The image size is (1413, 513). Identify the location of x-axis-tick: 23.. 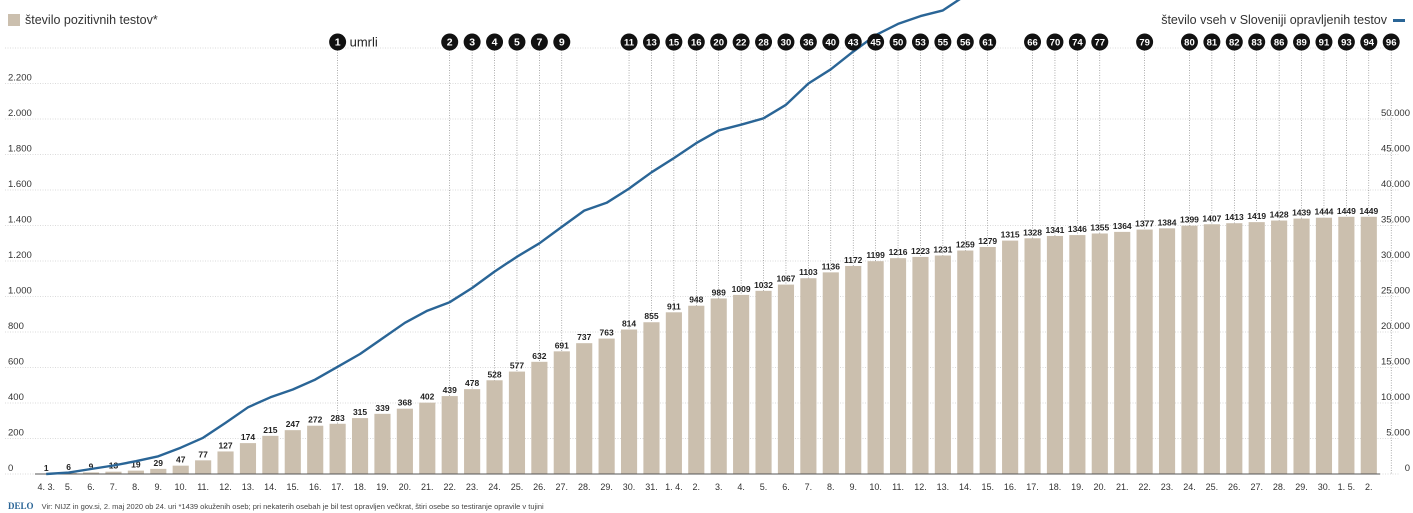
(1167, 487).